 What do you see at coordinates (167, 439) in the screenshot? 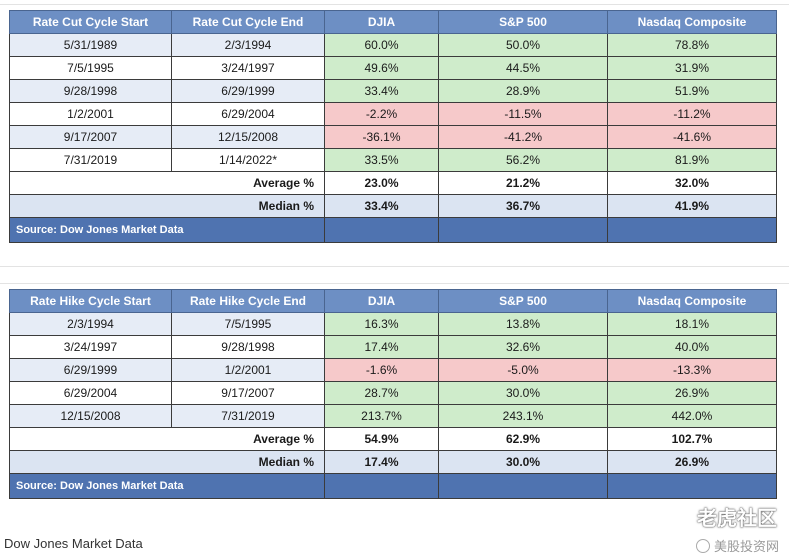
I see `average-label: Average %` at bounding box center [167, 439].